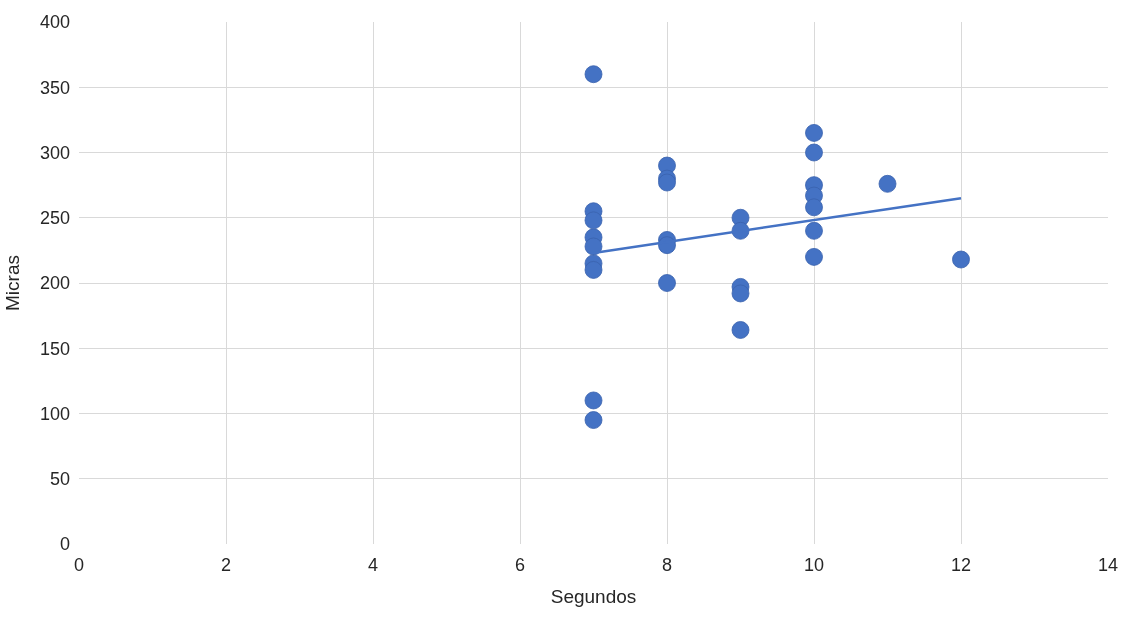  I want to click on y-tick-label: 200, so click(54, 283).